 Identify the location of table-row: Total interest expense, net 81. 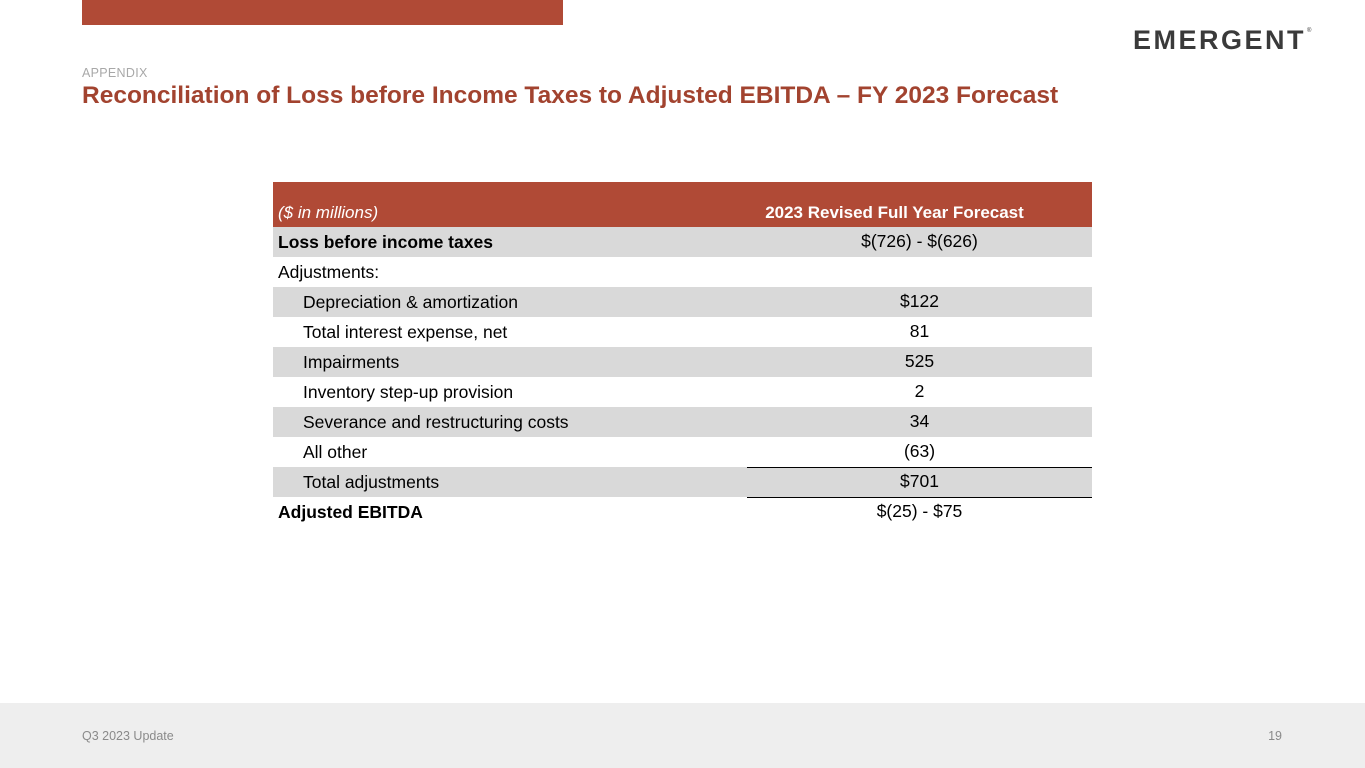
(682, 332).